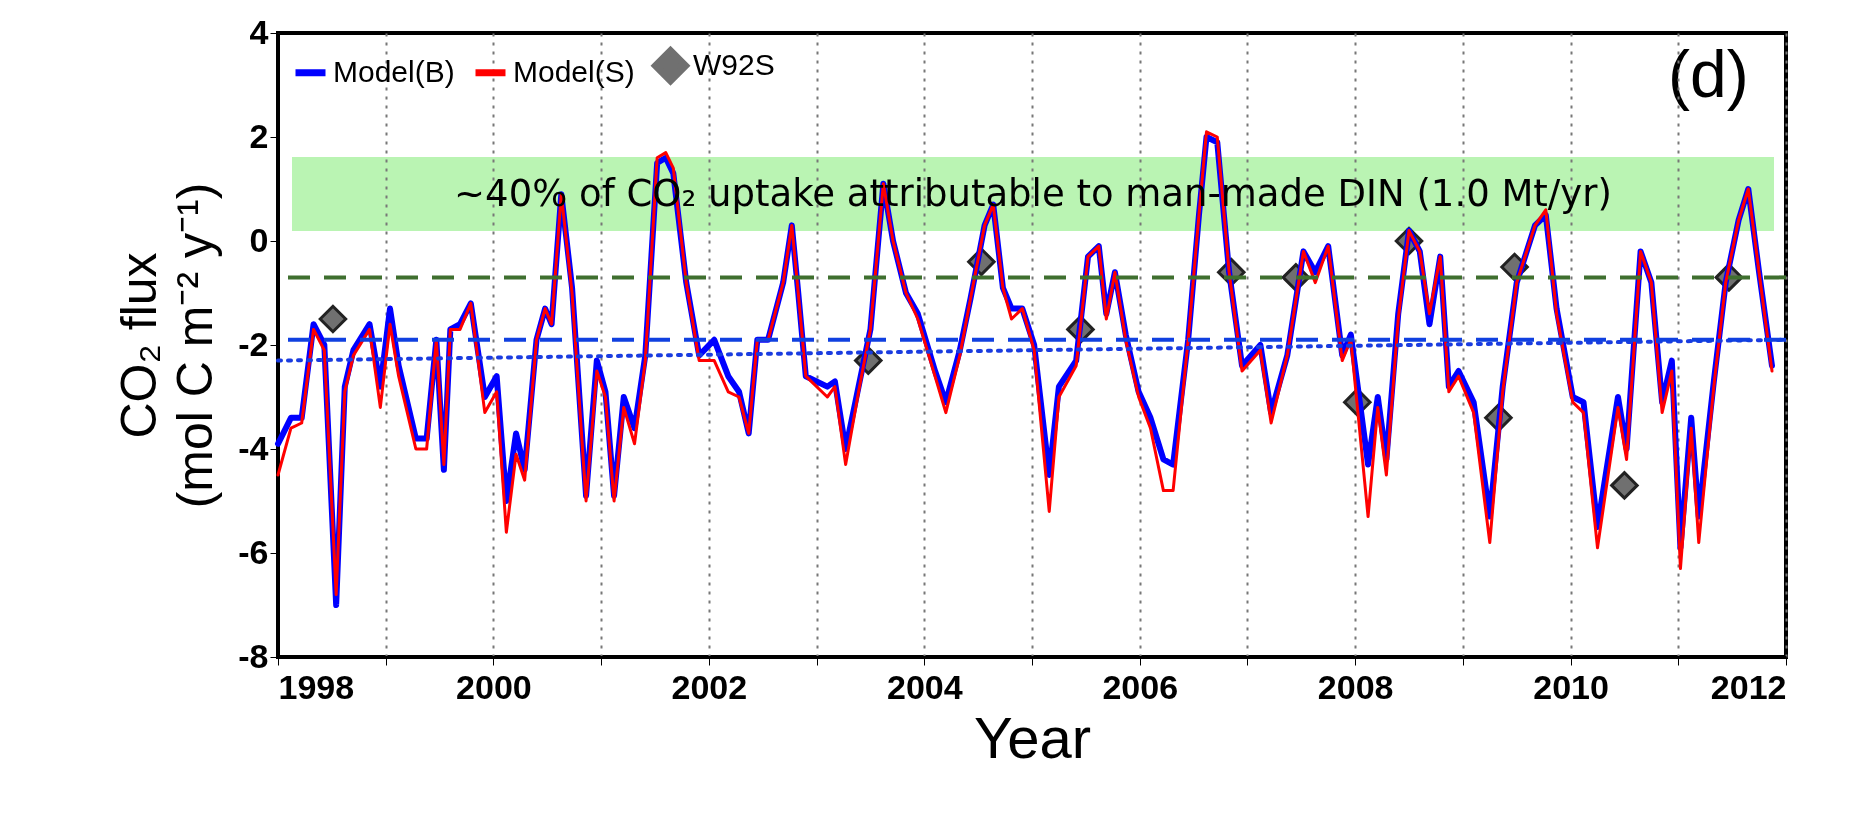 Image resolution: width=1850 pixels, height=830 pixels. I want to click on annotation: (d), so click(1708, 74).